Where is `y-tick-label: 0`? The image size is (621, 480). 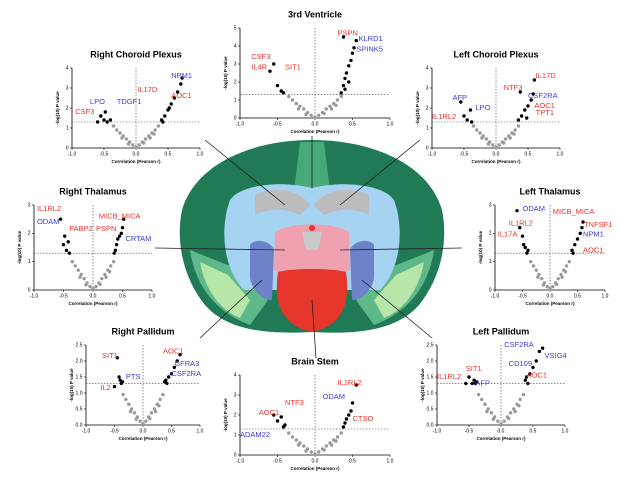
y-tick-label: 0 is located at coordinates (235, 455).